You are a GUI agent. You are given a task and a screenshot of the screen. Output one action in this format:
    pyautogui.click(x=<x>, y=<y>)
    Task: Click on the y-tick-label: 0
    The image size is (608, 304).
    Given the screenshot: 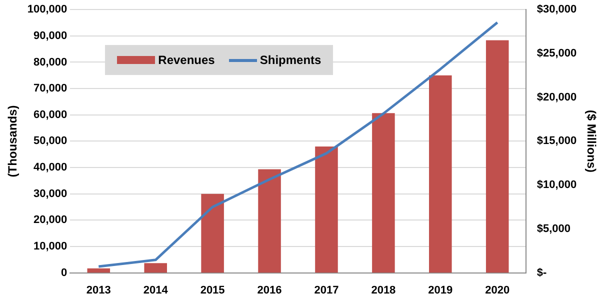 What is the action you would take?
    pyautogui.click(x=64, y=272)
    